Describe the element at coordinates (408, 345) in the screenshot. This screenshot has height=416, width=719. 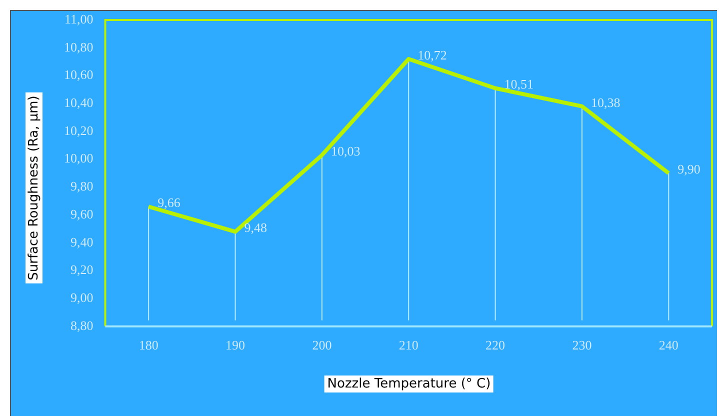
I see `x-tick-label: 210` at that location.